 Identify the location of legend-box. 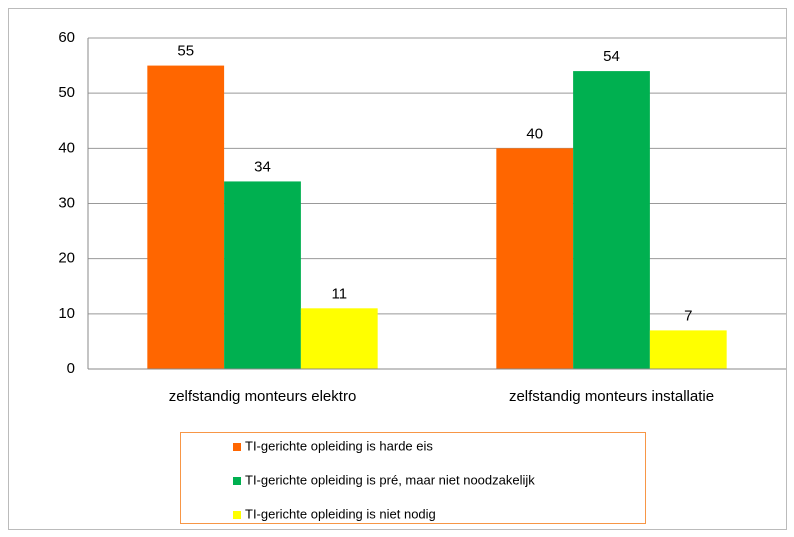
(413, 478).